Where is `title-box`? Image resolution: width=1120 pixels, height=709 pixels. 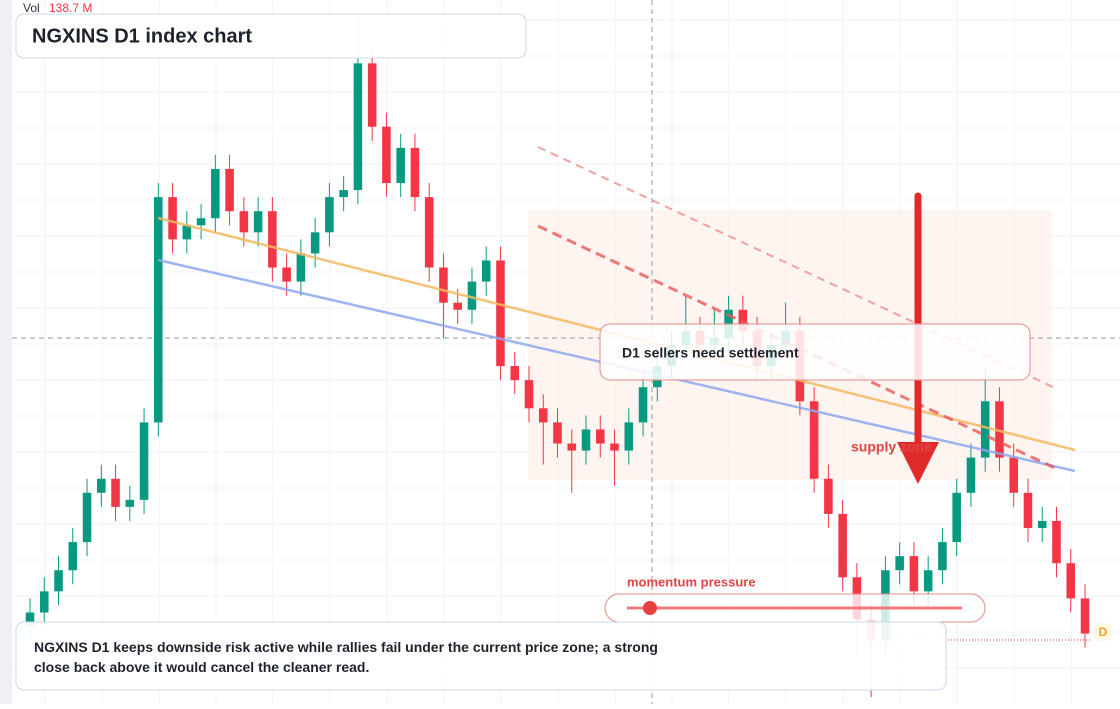
title-box is located at coordinates (271, 36).